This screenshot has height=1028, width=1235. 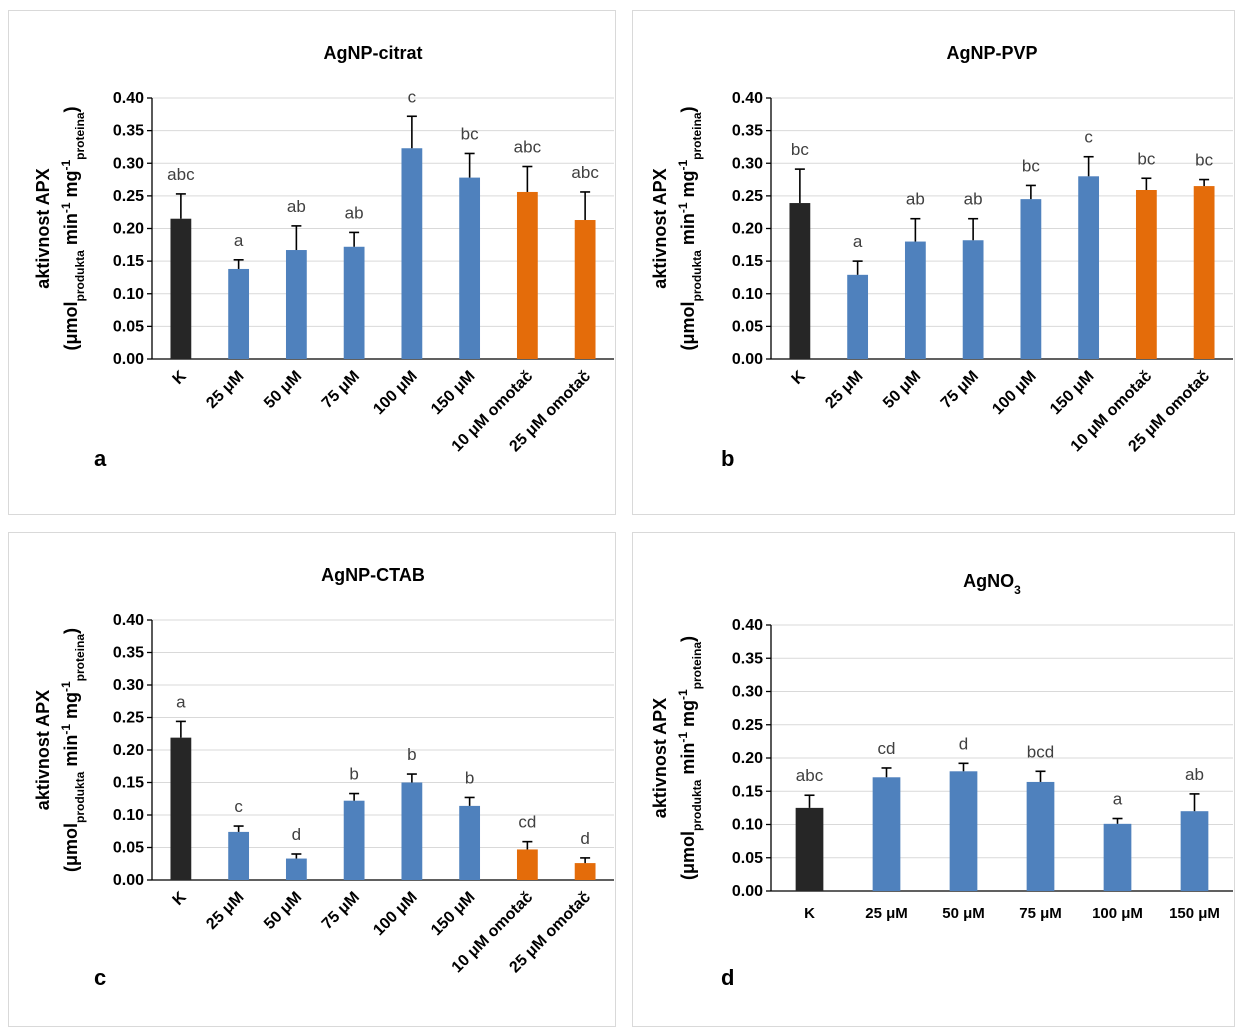 What do you see at coordinates (988, 581) in the screenshot?
I see `chart-title-text: AgNO` at bounding box center [988, 581].